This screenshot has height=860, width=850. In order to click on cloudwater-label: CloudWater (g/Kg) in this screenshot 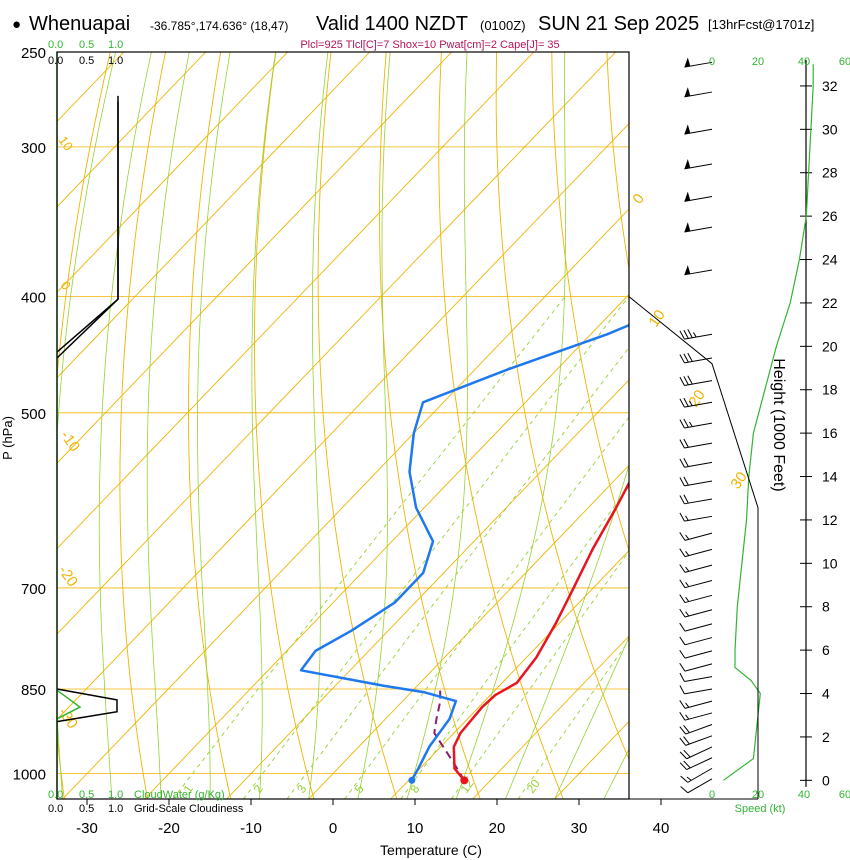, I will do `click(179, 795)`.